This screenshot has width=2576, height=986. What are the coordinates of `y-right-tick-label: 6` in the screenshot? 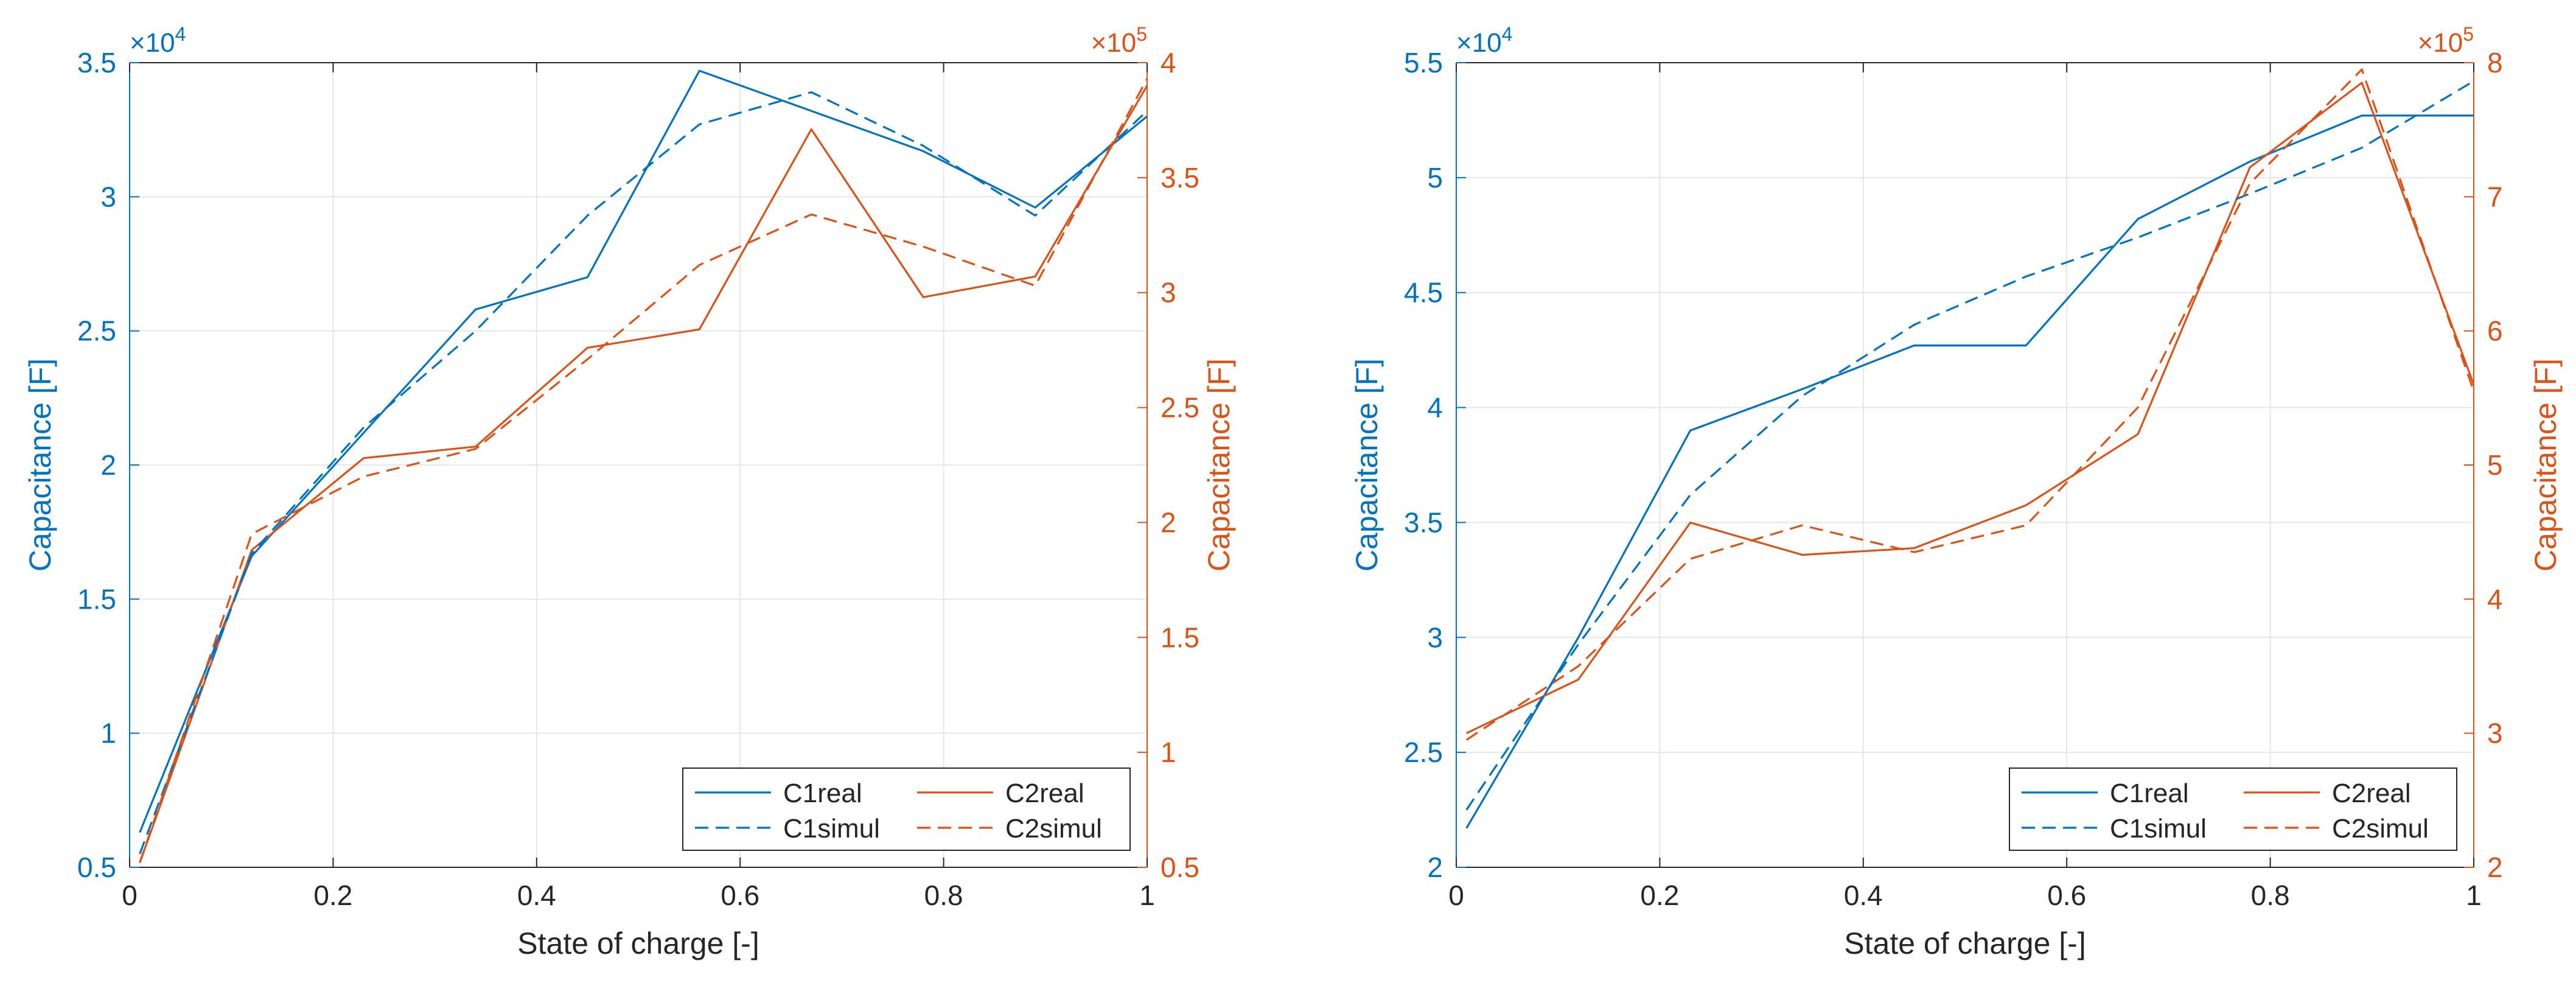 It's located at (2495, 331).